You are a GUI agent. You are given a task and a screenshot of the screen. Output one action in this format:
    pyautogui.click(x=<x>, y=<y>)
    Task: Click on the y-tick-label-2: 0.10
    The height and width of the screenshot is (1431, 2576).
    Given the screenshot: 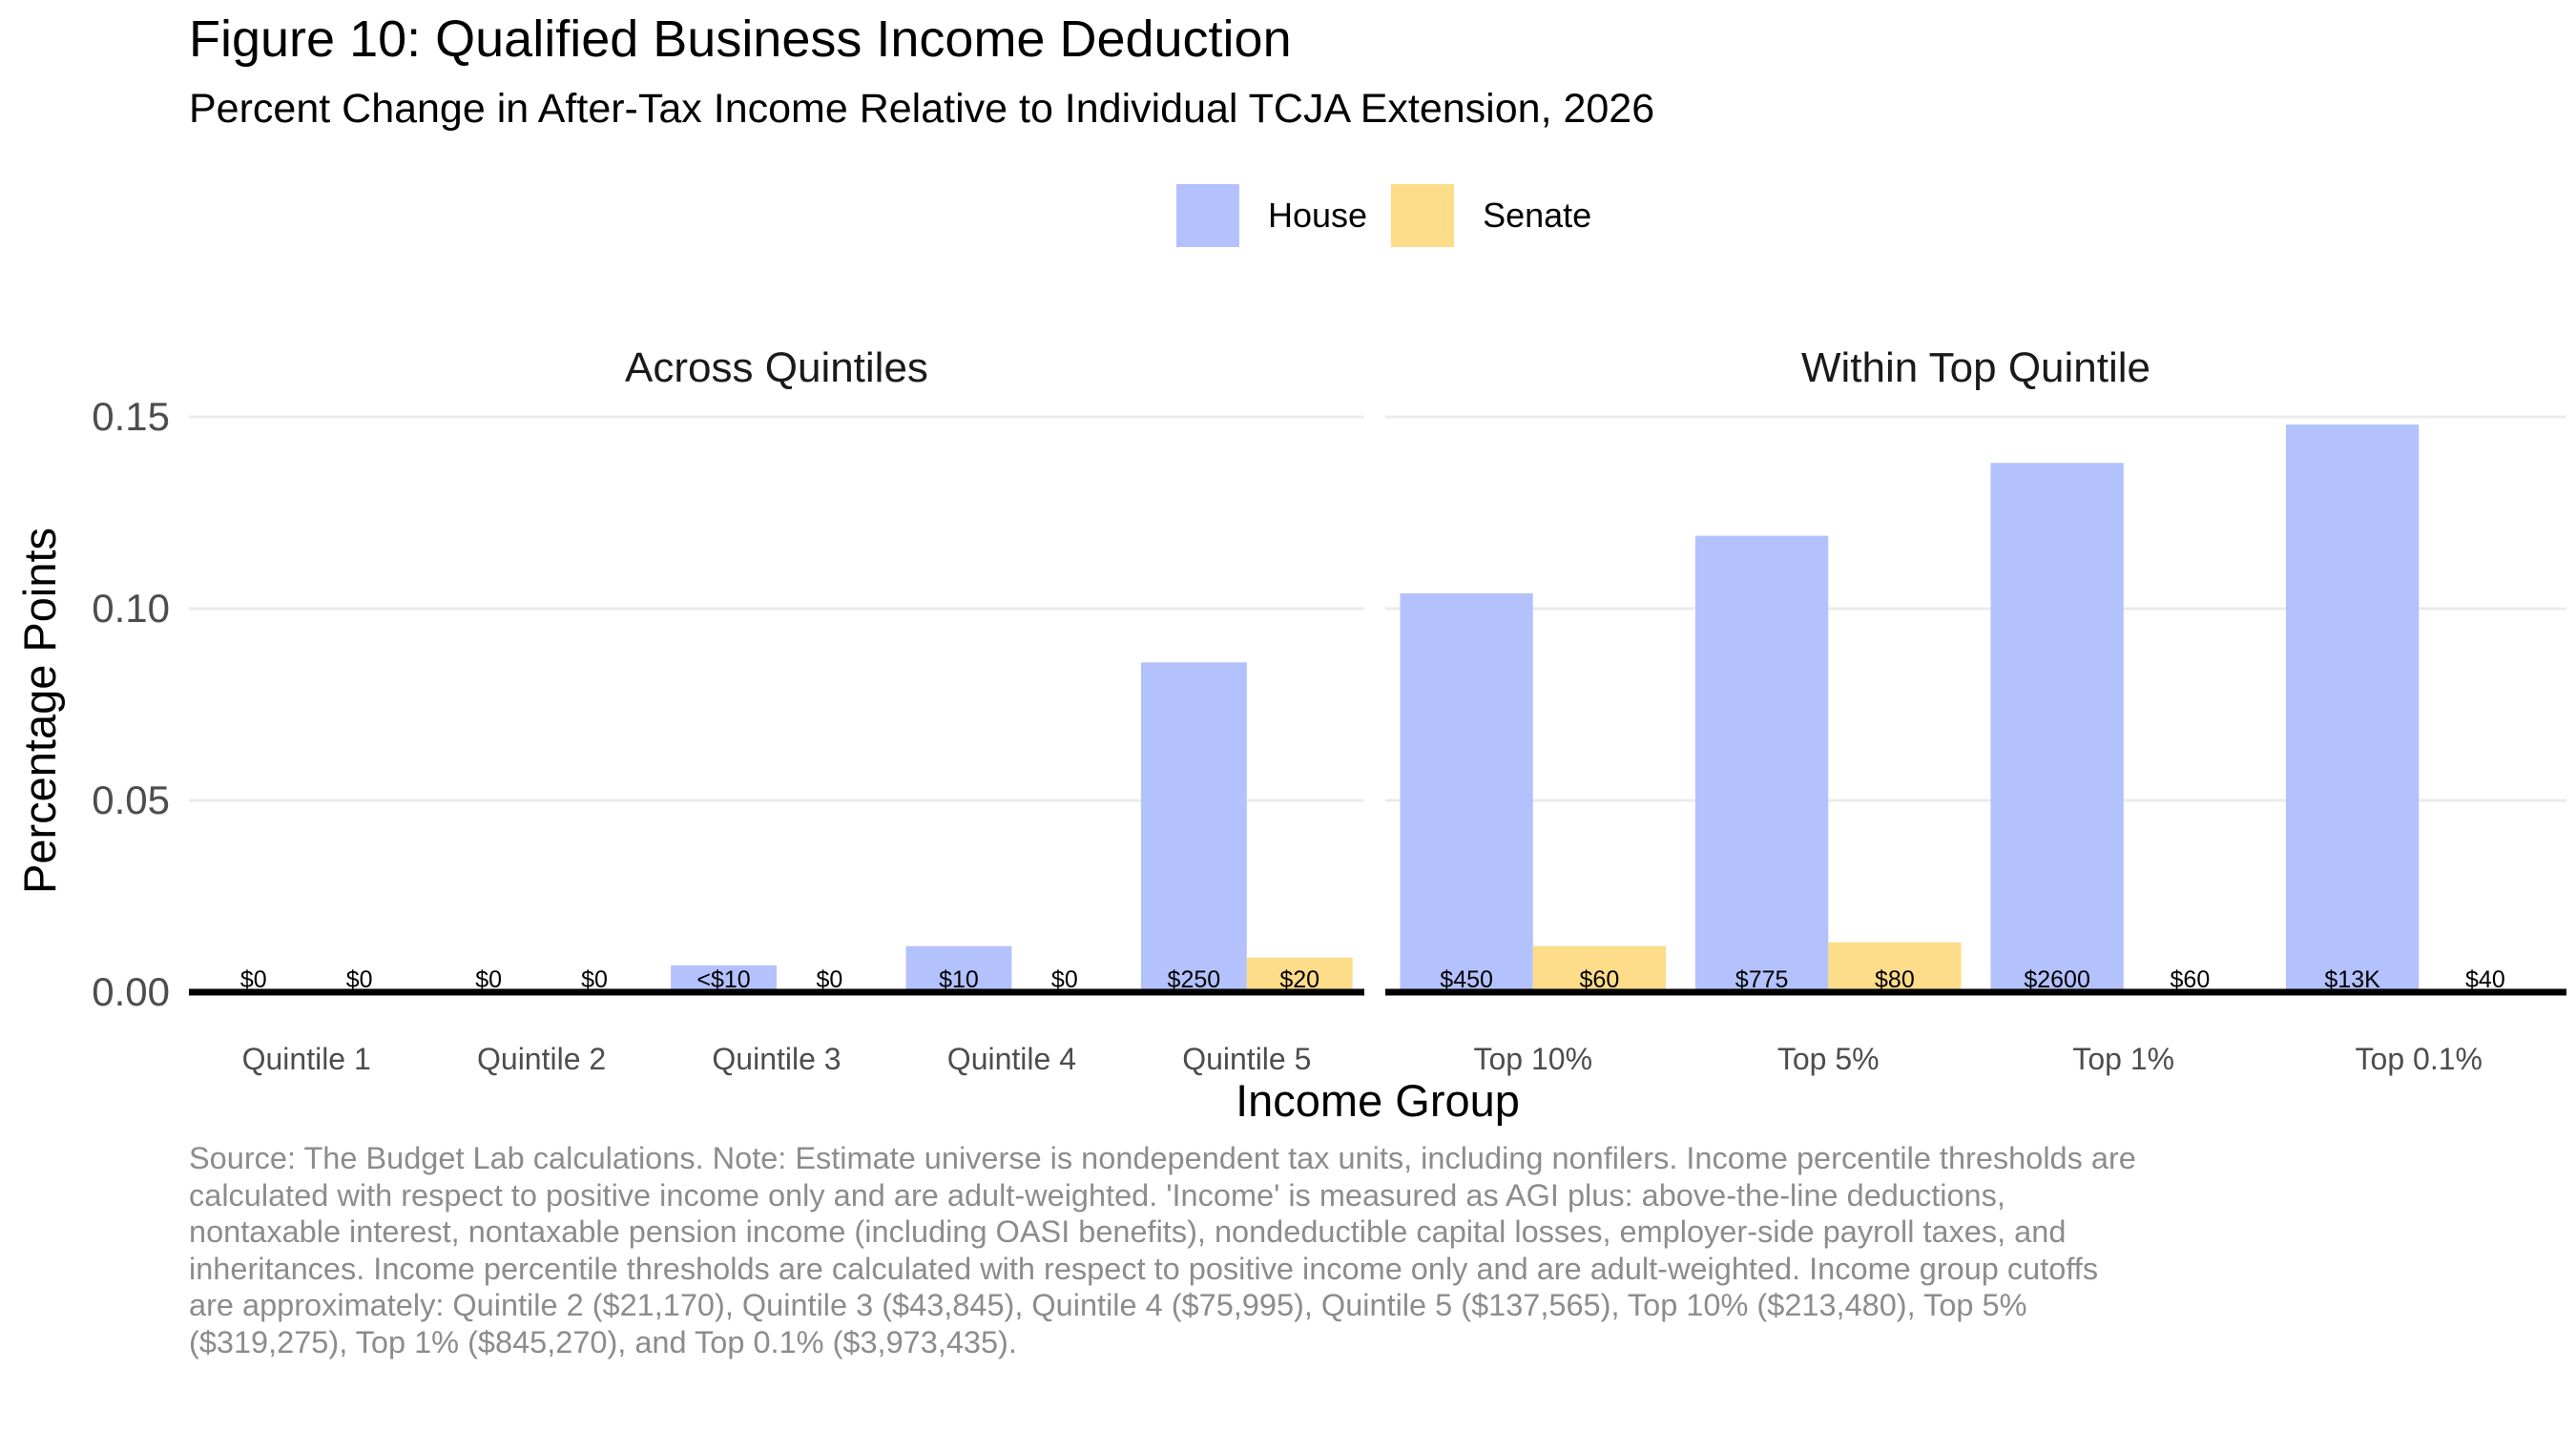 What is the action you would take?
    pyautogui.click(x=131, y=608)
    